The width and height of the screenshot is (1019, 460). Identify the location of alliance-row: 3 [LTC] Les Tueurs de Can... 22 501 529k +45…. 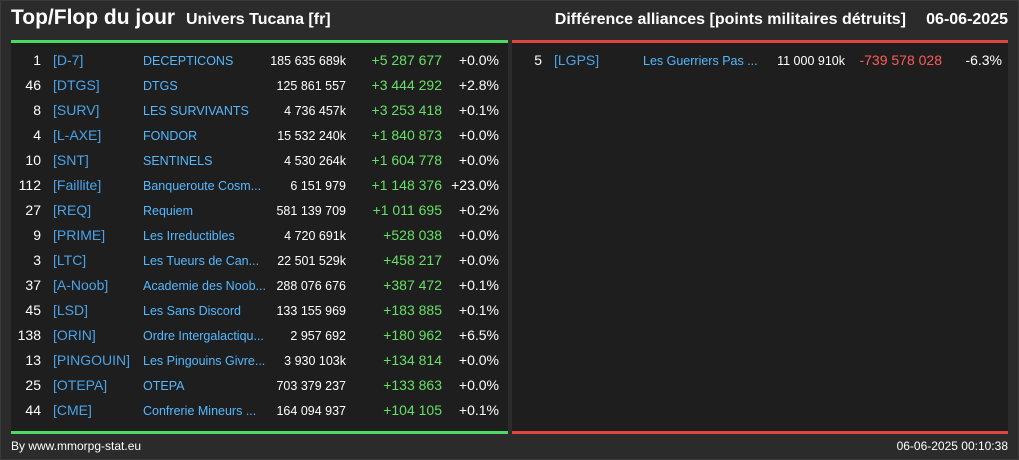
(259, 260).